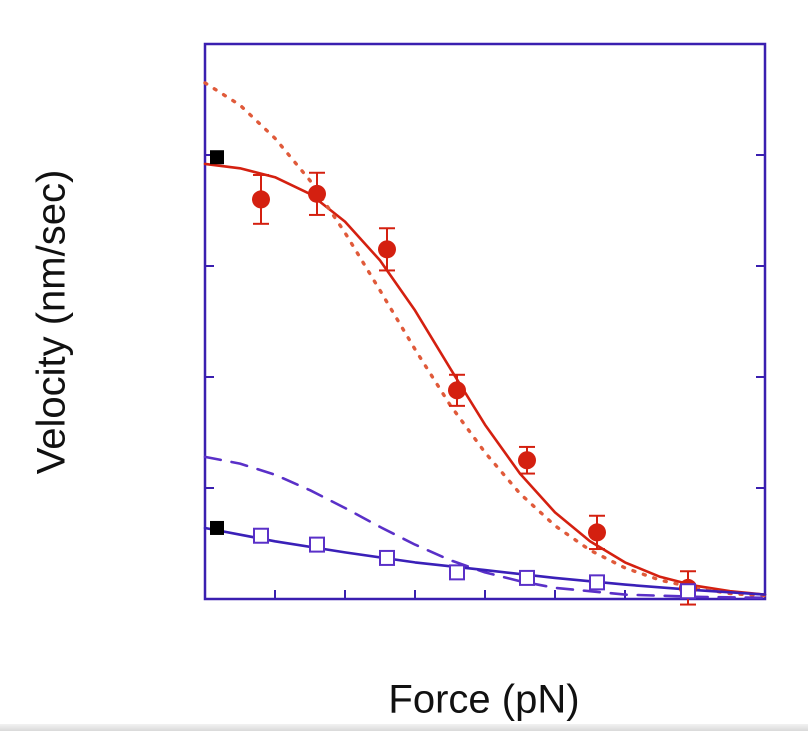 Image resolution: width=808 pixels, height=731 pixels. What do you see at coordinates (484, 699) in the screenshot?
I see `x-axis-label: Force (pN)` at bounding box center [484, 699].